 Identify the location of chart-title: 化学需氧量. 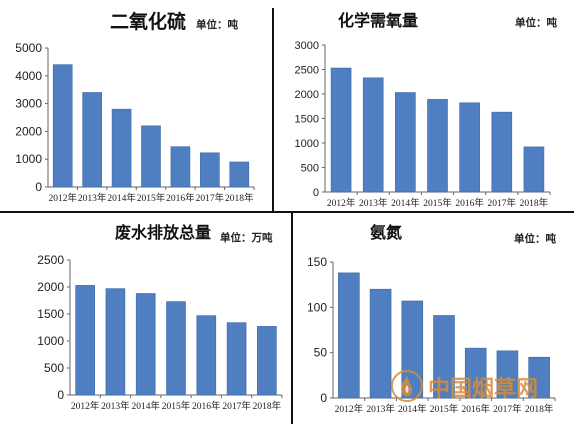
(378, 20).